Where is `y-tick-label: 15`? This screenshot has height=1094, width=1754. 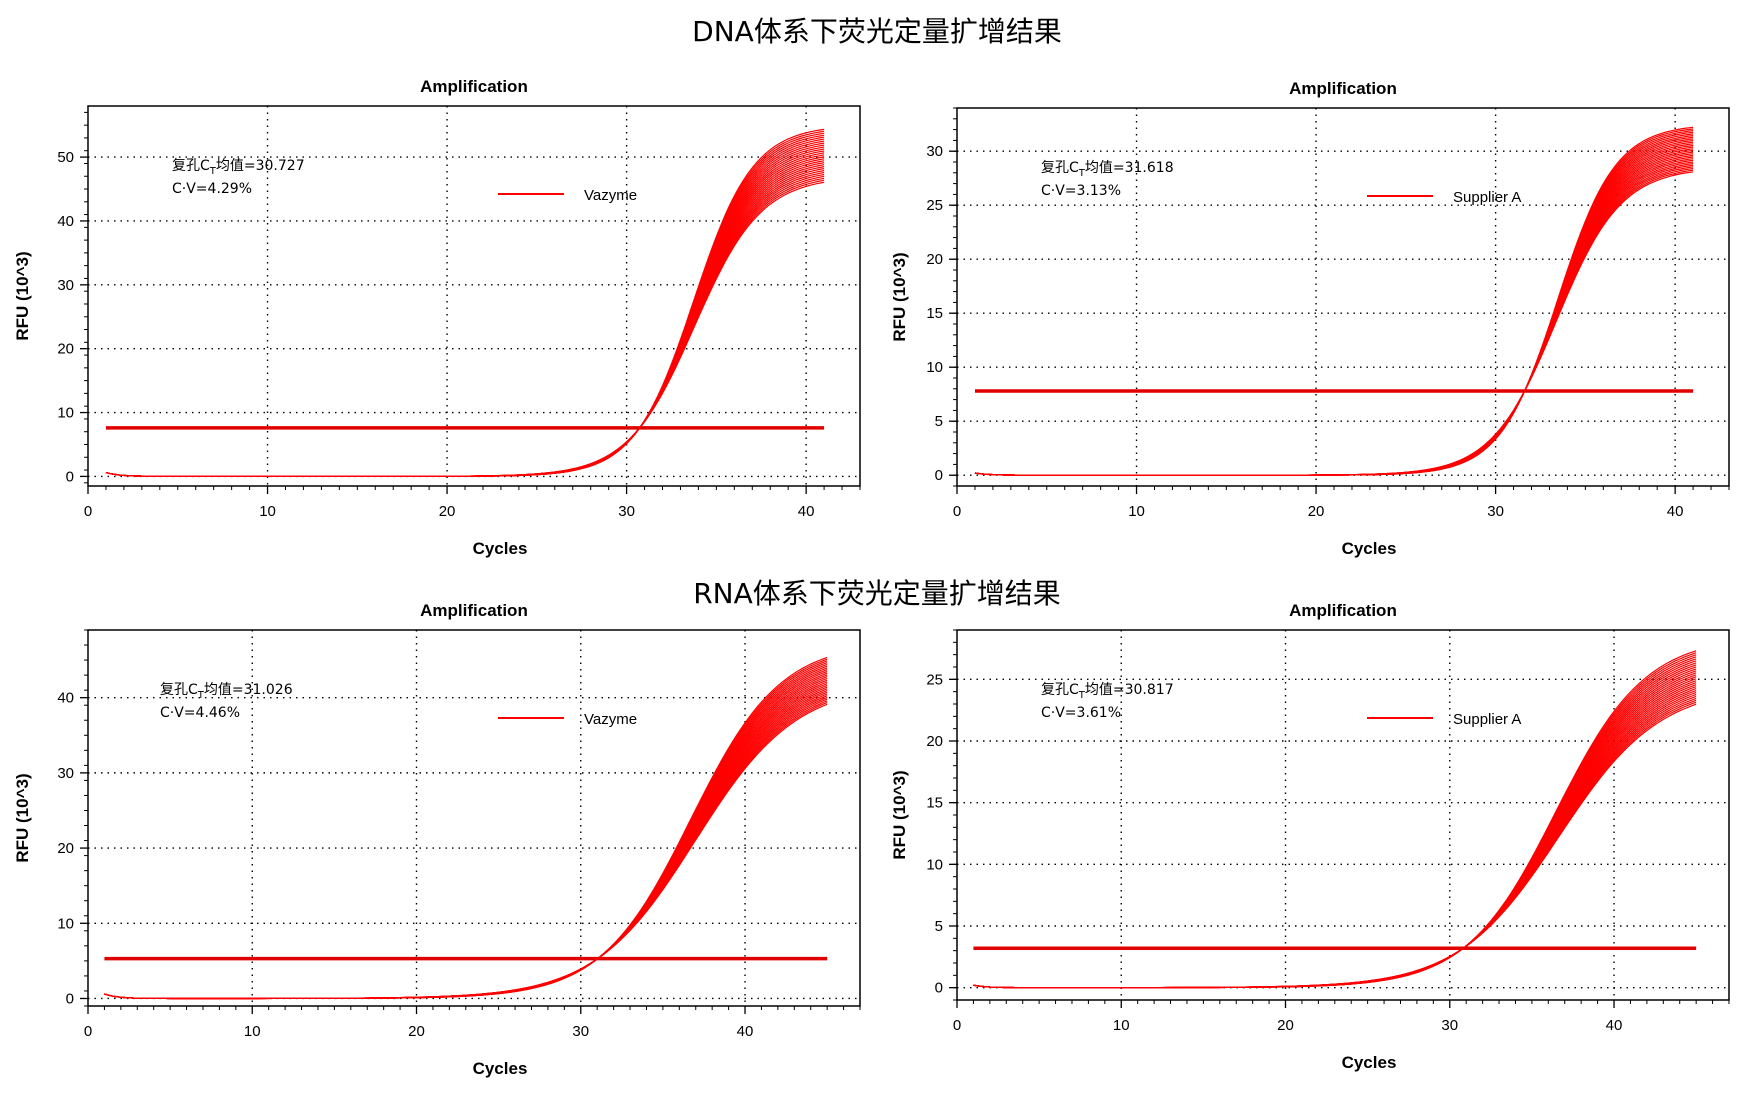 y-tick-label: 15 is located at coordinates (934, 803).